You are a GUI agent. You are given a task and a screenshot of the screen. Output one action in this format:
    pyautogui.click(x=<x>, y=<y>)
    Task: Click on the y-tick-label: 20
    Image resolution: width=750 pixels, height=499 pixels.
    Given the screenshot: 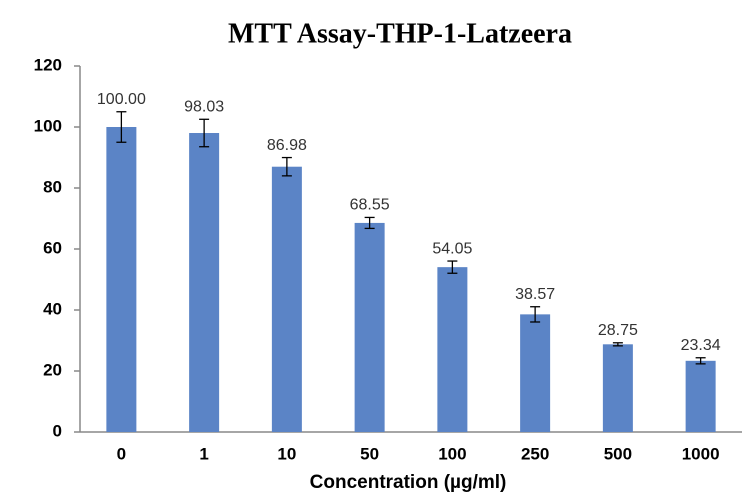 What is the action you would take?
    pyautogui.click(x=52, y=369)
    